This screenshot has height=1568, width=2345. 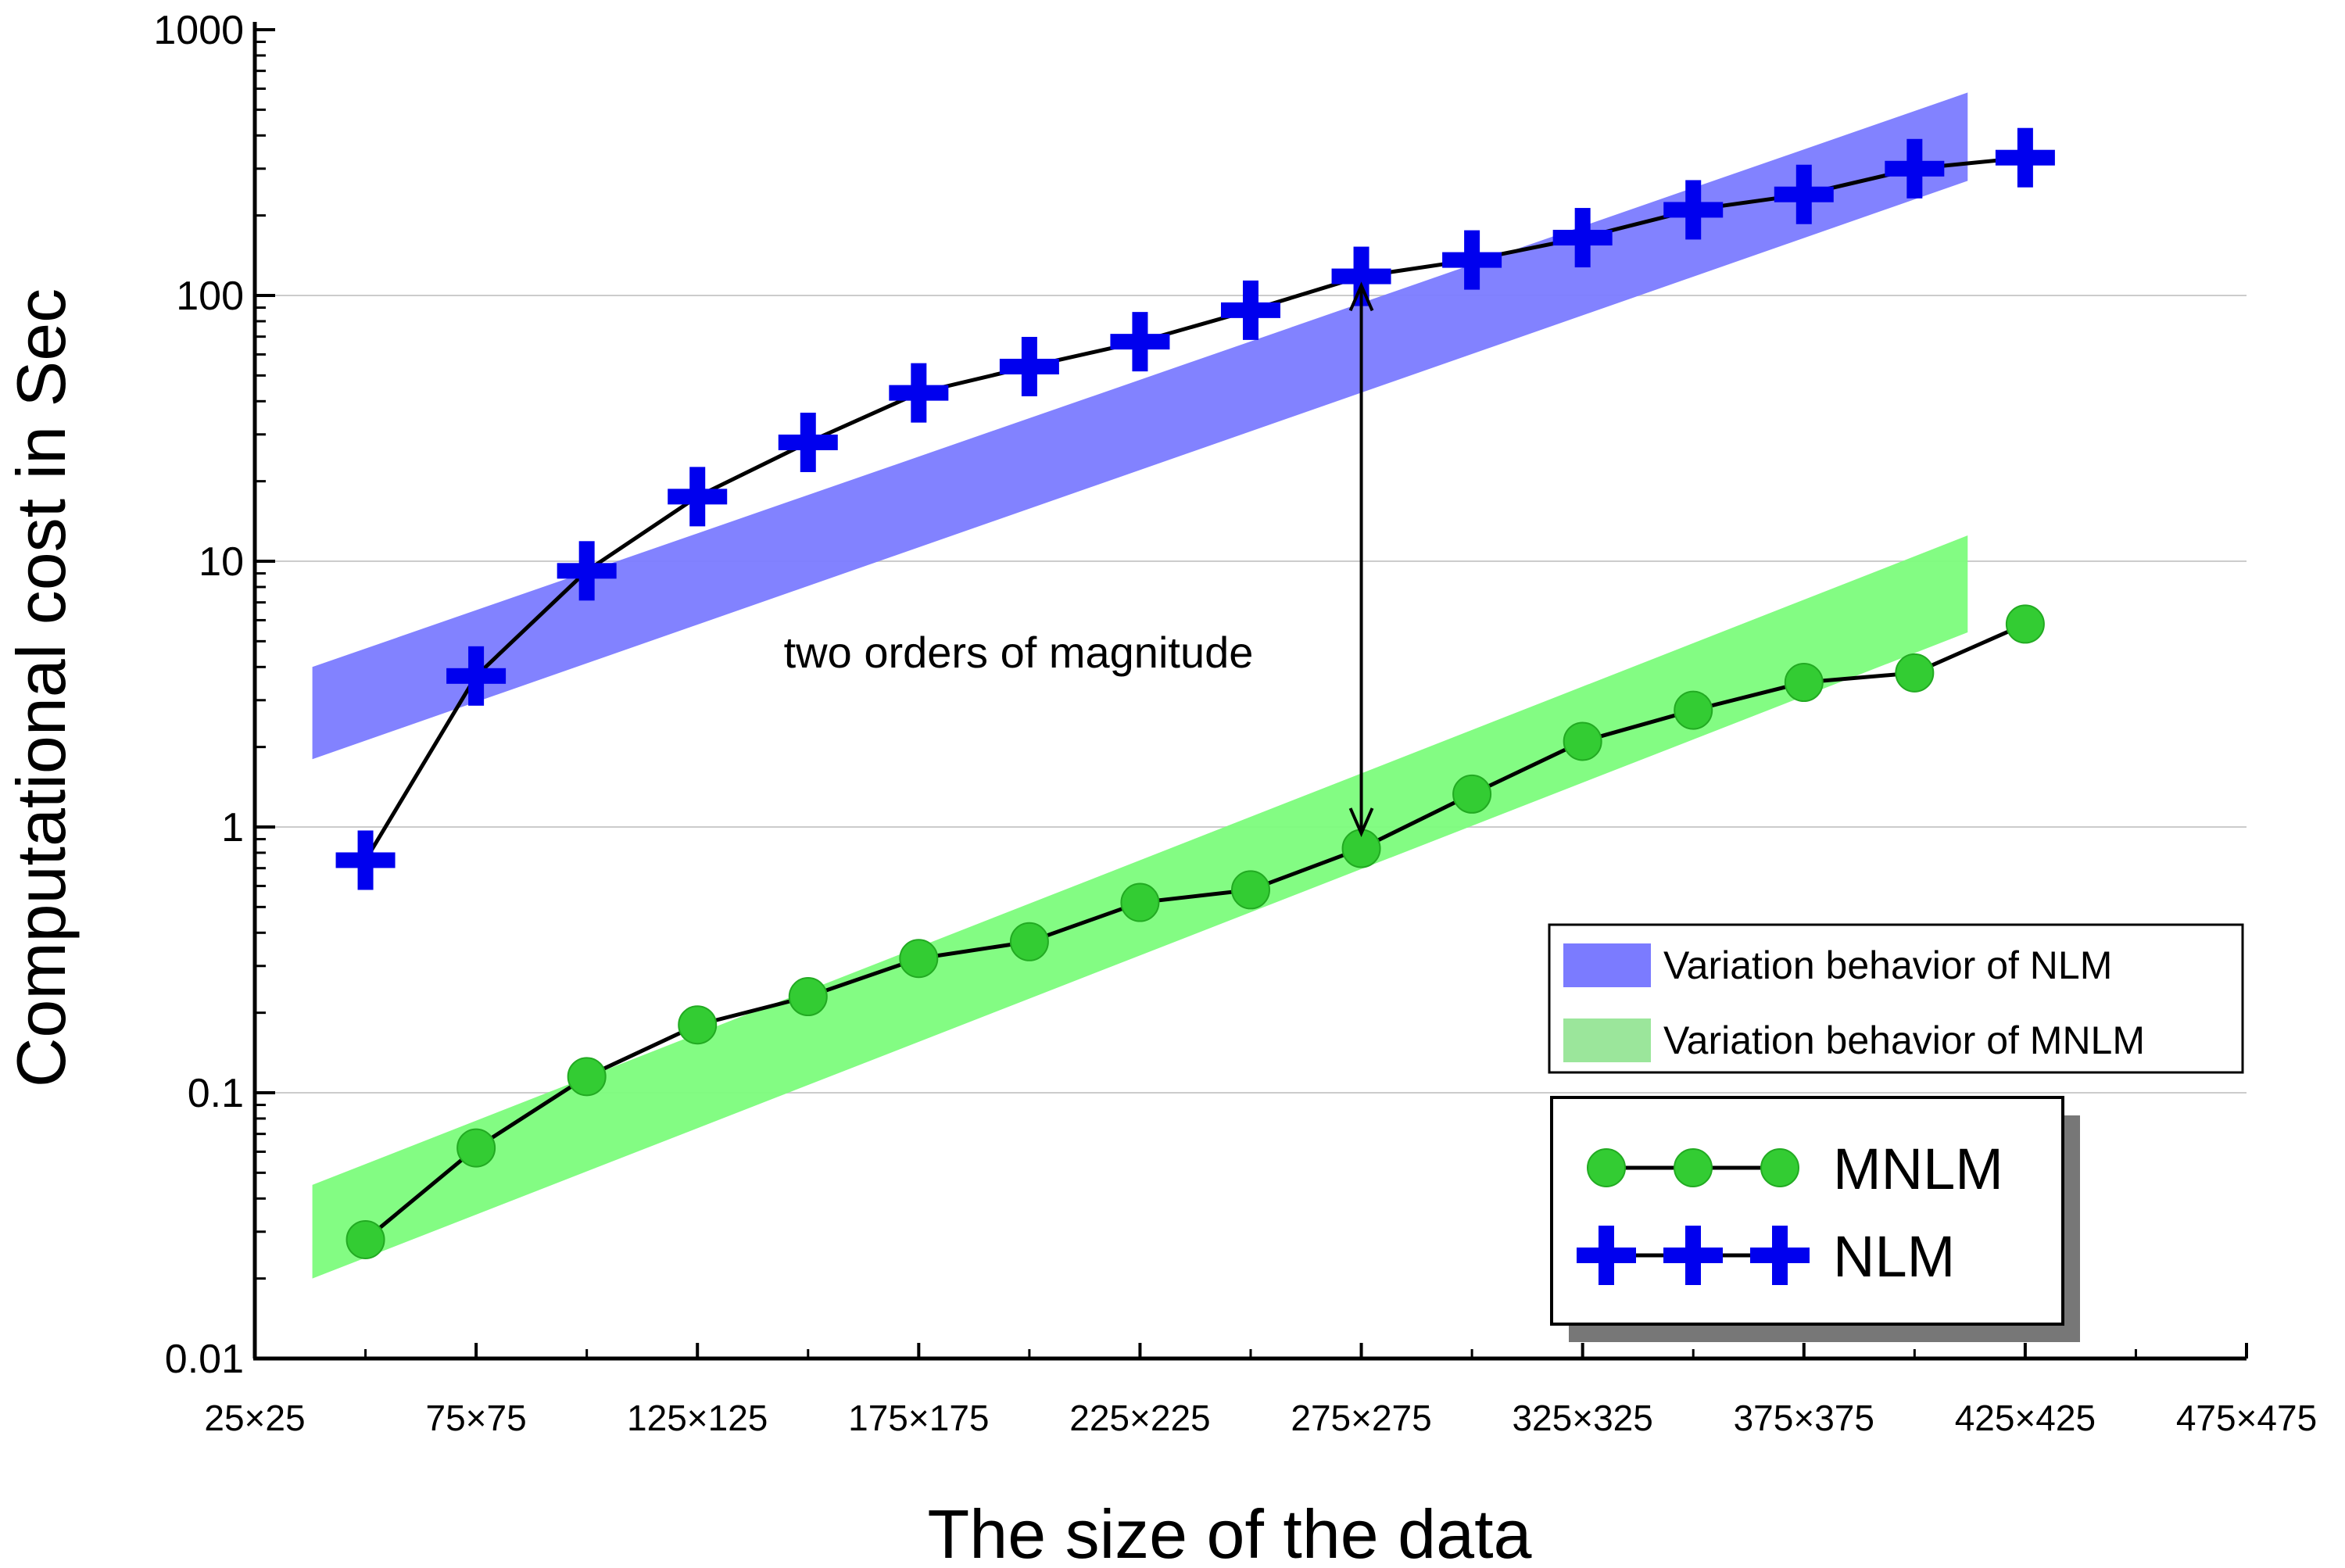 What do you see at coordinates (1887, 965) in the screenshot?
I see `band-legend-label: Variation behavior of NLM` at bounding box center [1887, 965].